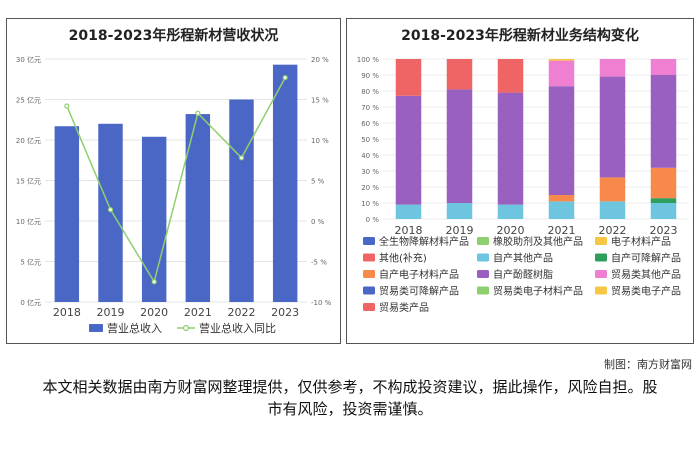 This screenshot has width=700, height=467. I want to click on y-tick-label: 0 %, so click(373, 220).